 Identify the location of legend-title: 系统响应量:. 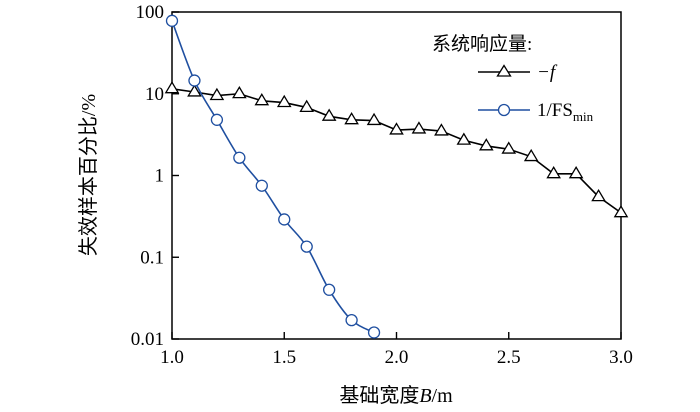
(482, 44).